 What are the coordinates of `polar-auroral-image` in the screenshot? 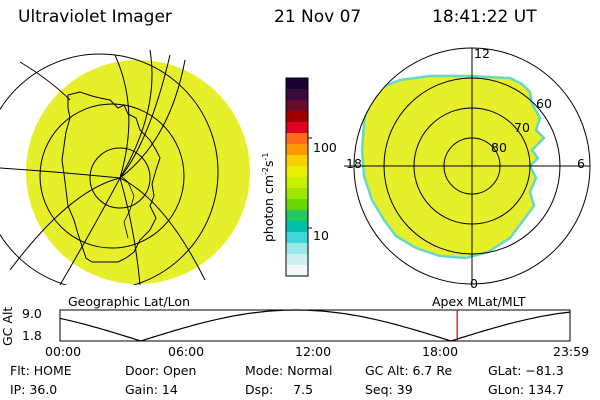 It's located at (453, 167).